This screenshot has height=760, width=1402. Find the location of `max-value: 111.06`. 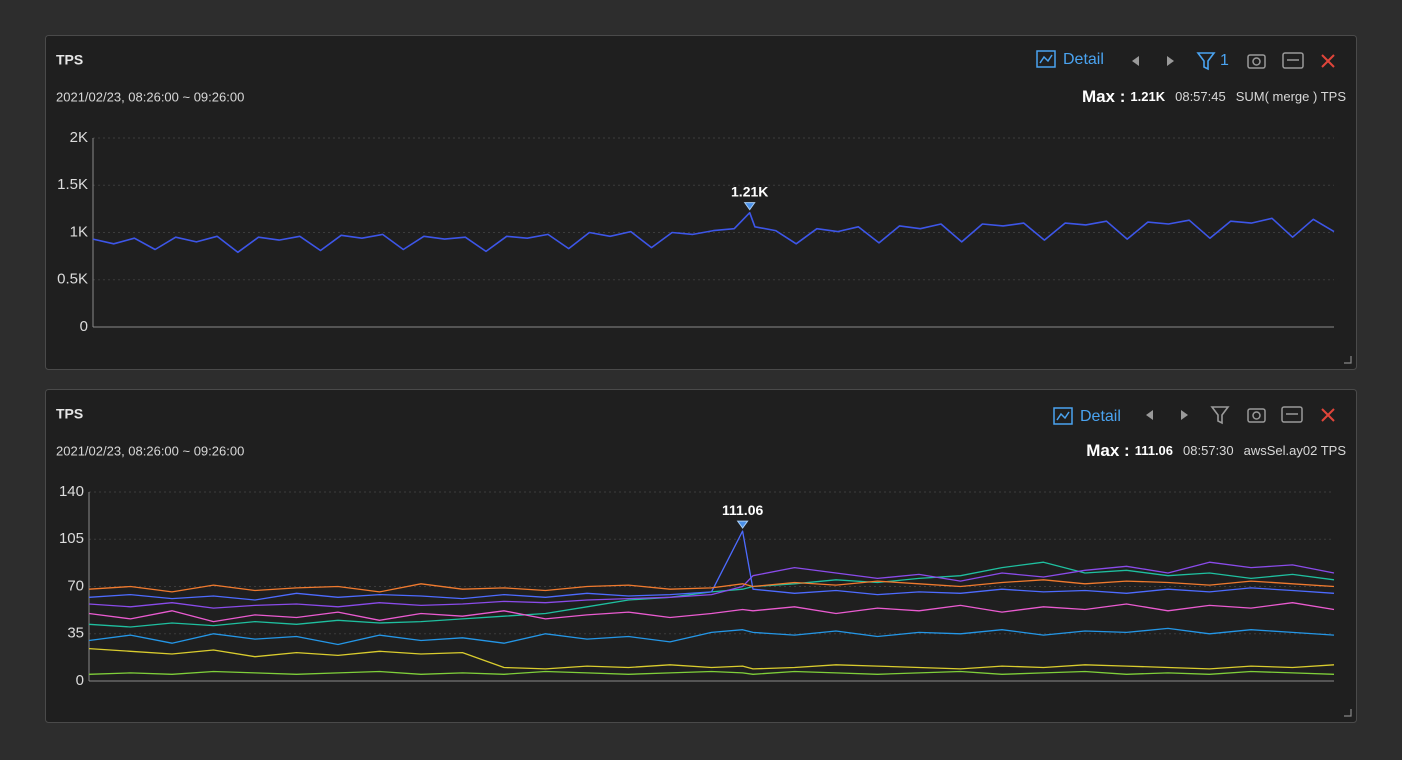

max-value: 111.06 is located at coordinates (1154, 450).